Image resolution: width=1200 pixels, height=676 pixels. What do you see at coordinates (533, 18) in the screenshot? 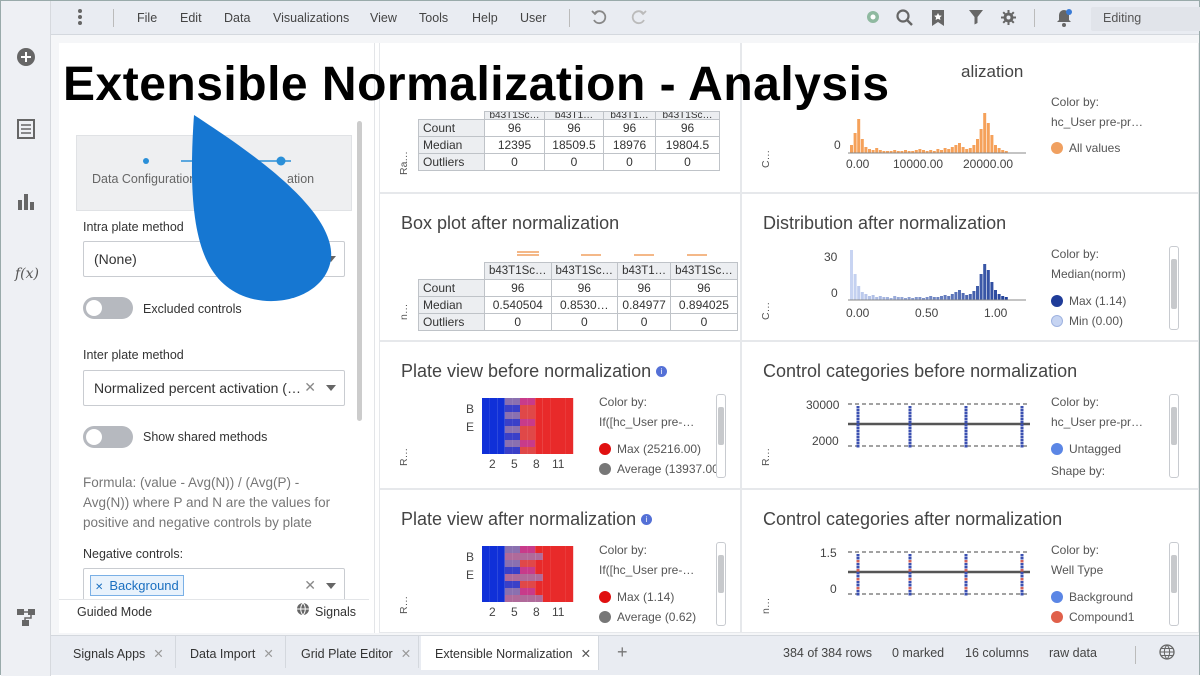
I see `menu-user: User` at bounding box center [533, 18].